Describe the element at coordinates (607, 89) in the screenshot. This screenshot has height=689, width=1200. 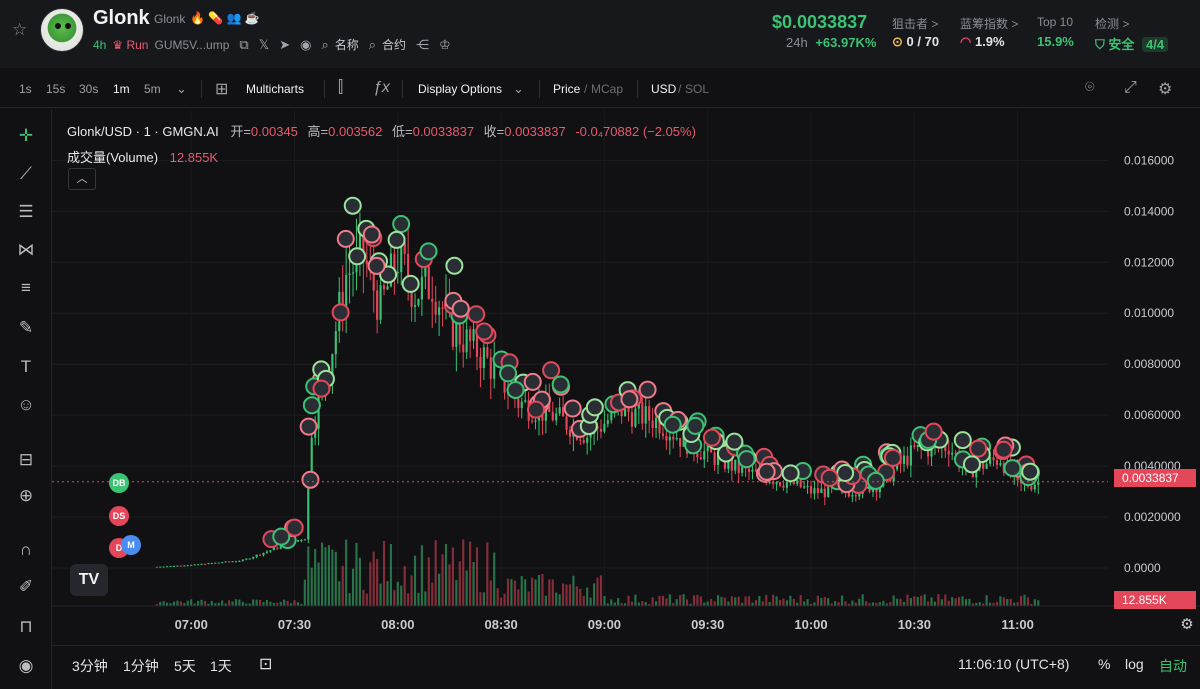
I see `mcap-toggle: MCap` at that location.